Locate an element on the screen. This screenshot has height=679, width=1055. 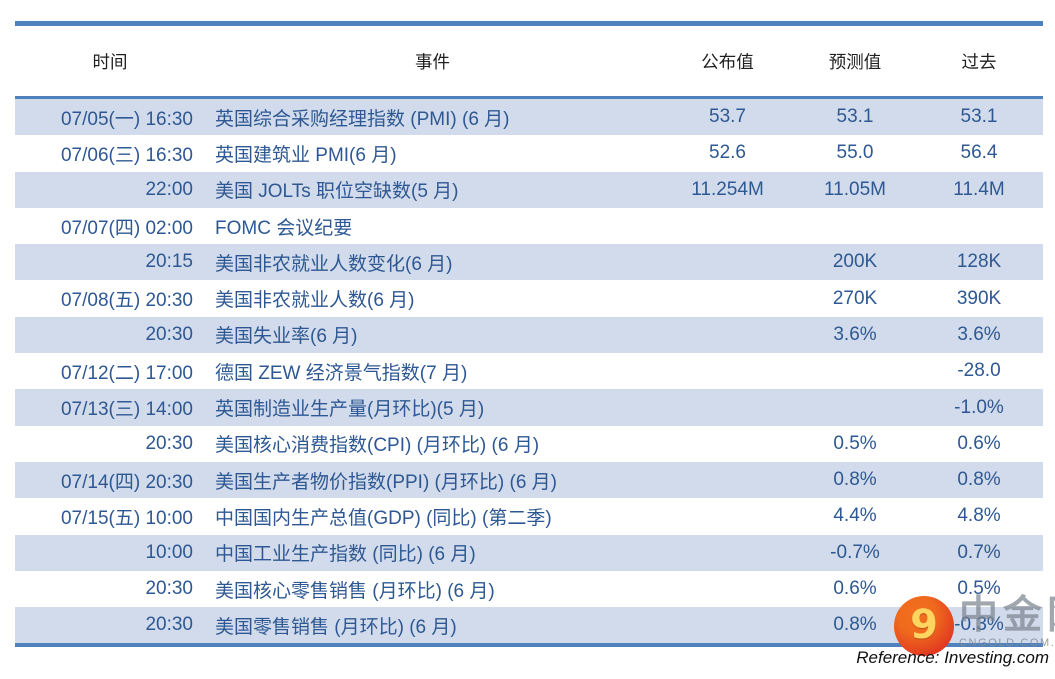
cell-actual: 52.6 is located at coordinates (727, 153).